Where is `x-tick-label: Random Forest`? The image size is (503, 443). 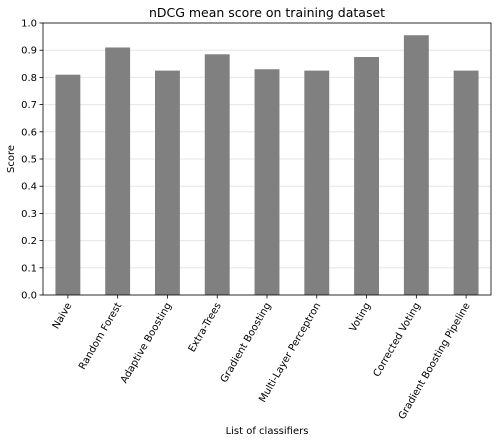
x-tick-label: Random Forest is located at coordinates (100, 336).